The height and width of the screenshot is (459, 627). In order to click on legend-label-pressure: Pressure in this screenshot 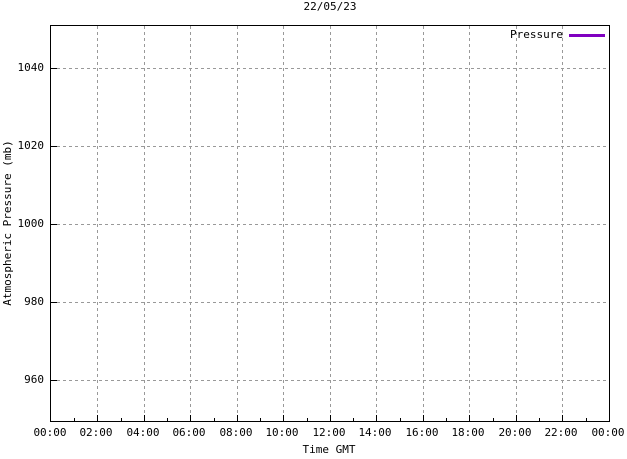, I will do `click(536, 34)`.